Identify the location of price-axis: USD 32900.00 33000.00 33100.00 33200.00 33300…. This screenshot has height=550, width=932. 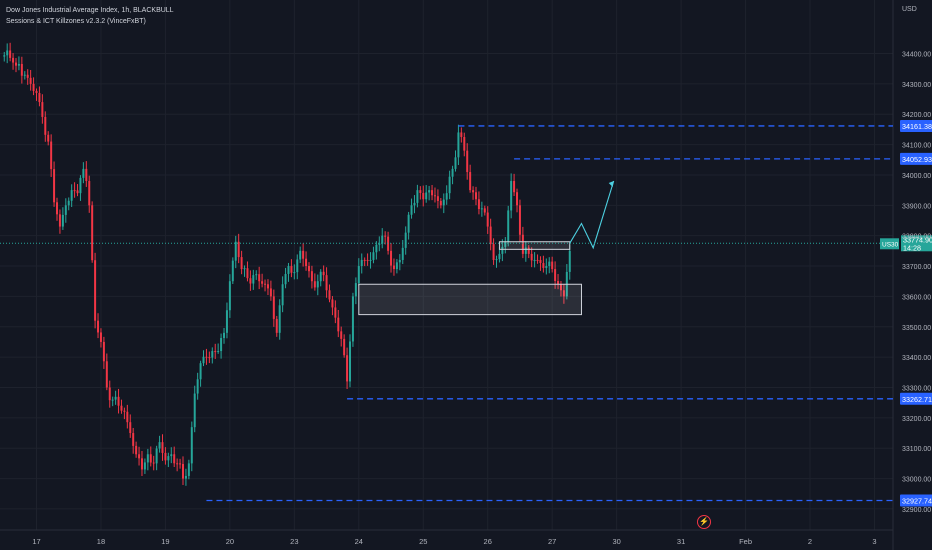
(916, 260).